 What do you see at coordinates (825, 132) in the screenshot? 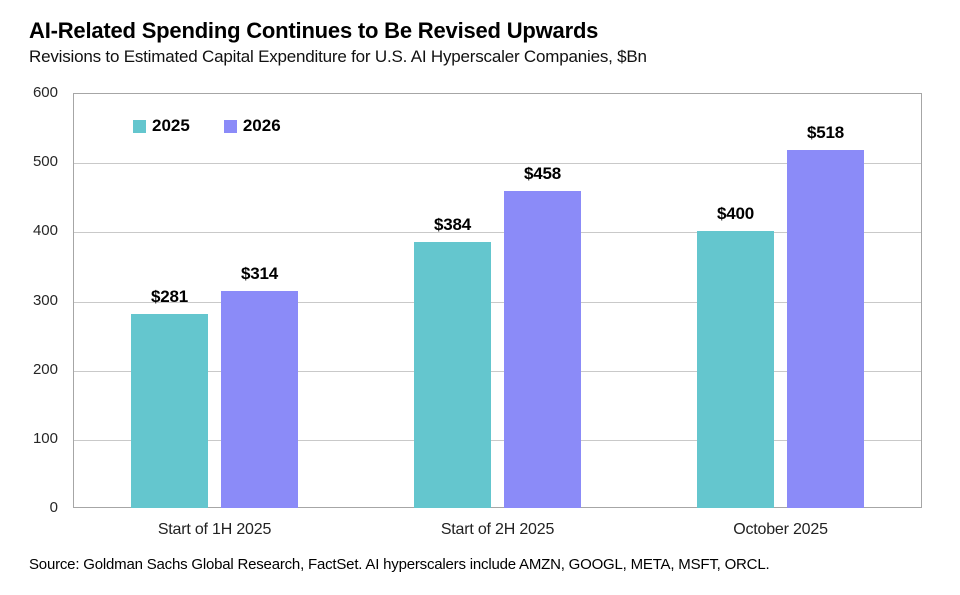
I see `bar-value-label: $518` at bounding box center [825, 132].